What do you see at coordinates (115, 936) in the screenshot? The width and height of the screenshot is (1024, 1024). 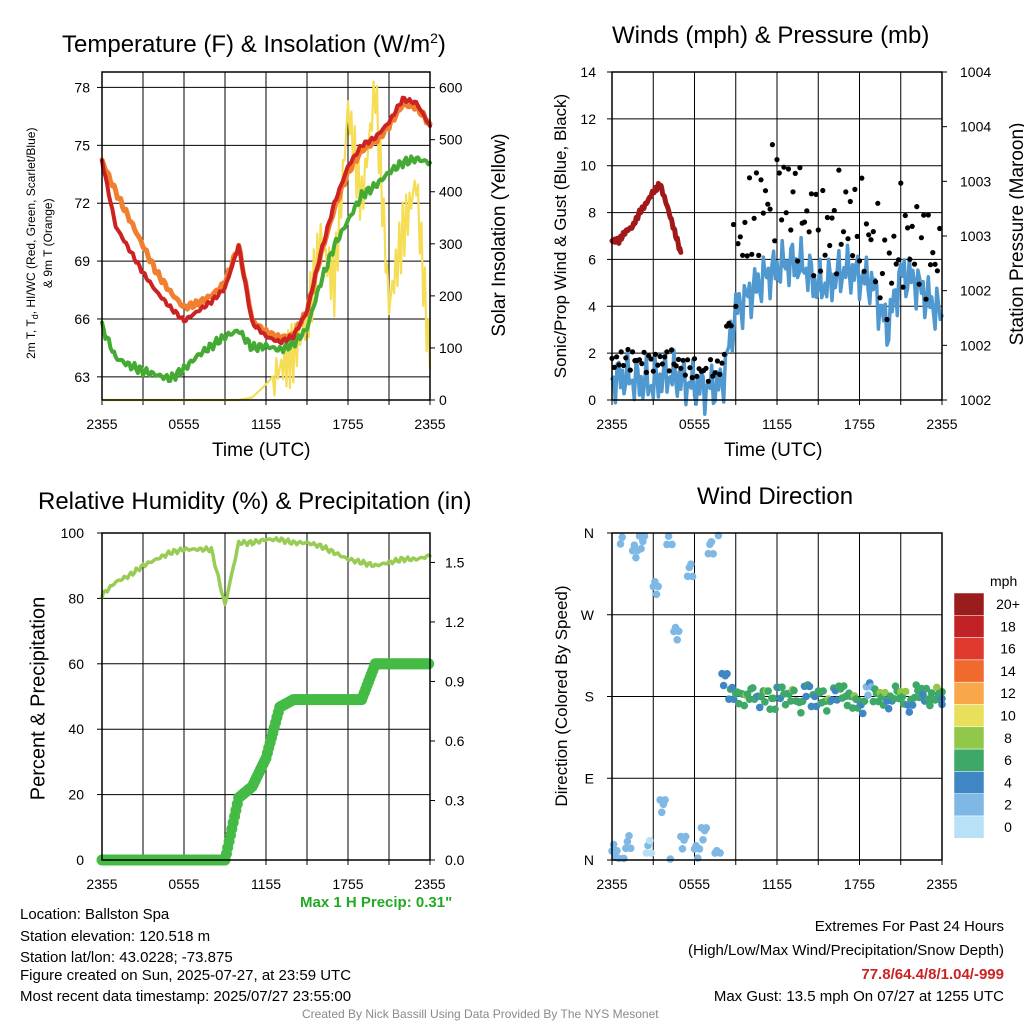 I see `info-elevation: Station elevation: 120.518 m` at bounding box center [115, 936].